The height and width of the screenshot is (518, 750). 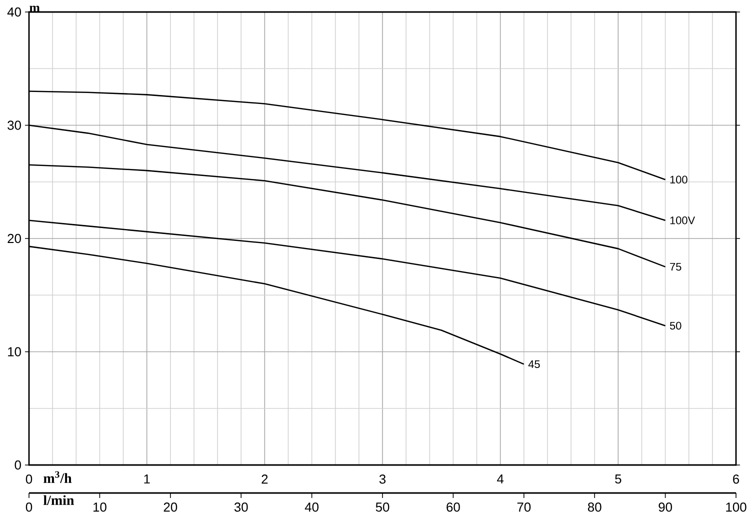 I want to click on x2-tick-label: 60, so click(x=453, y=507).